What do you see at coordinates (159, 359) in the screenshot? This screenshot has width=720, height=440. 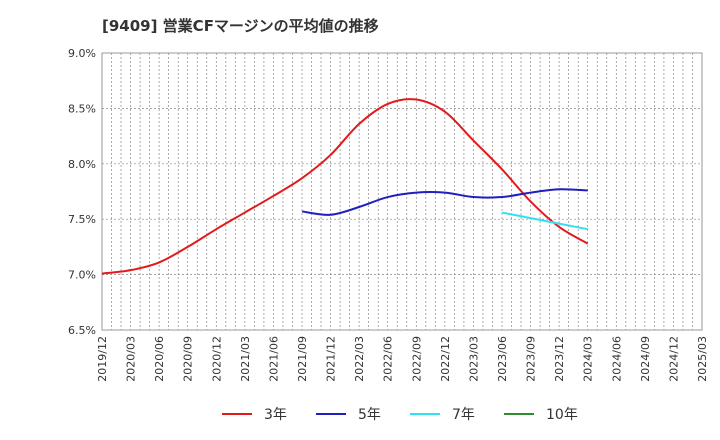 I see `x-tick-label: 2020/06` at bounding box center [159, 359].